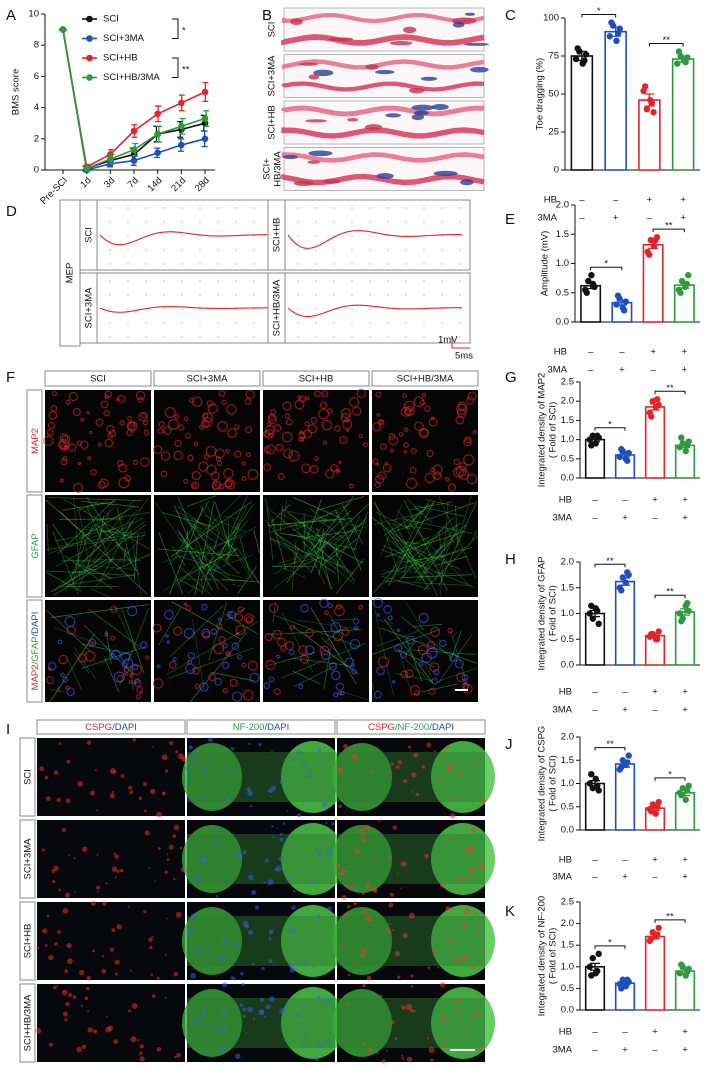  What do you see at coordinates (383, 18) in the screenshot?
I see `footprint-trail` at bounding box center [383, 18].